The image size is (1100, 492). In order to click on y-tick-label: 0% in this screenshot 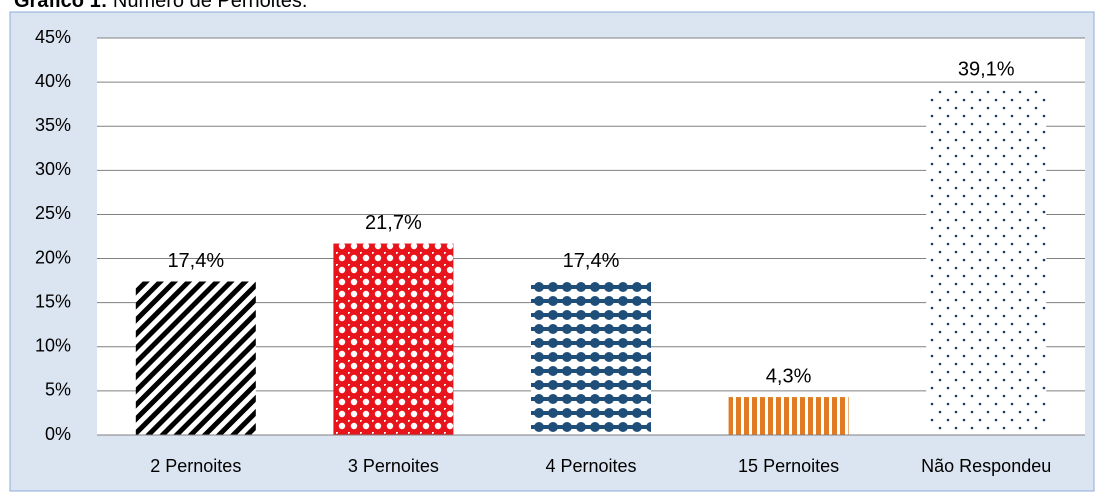, I will do `click(58, 434)`.